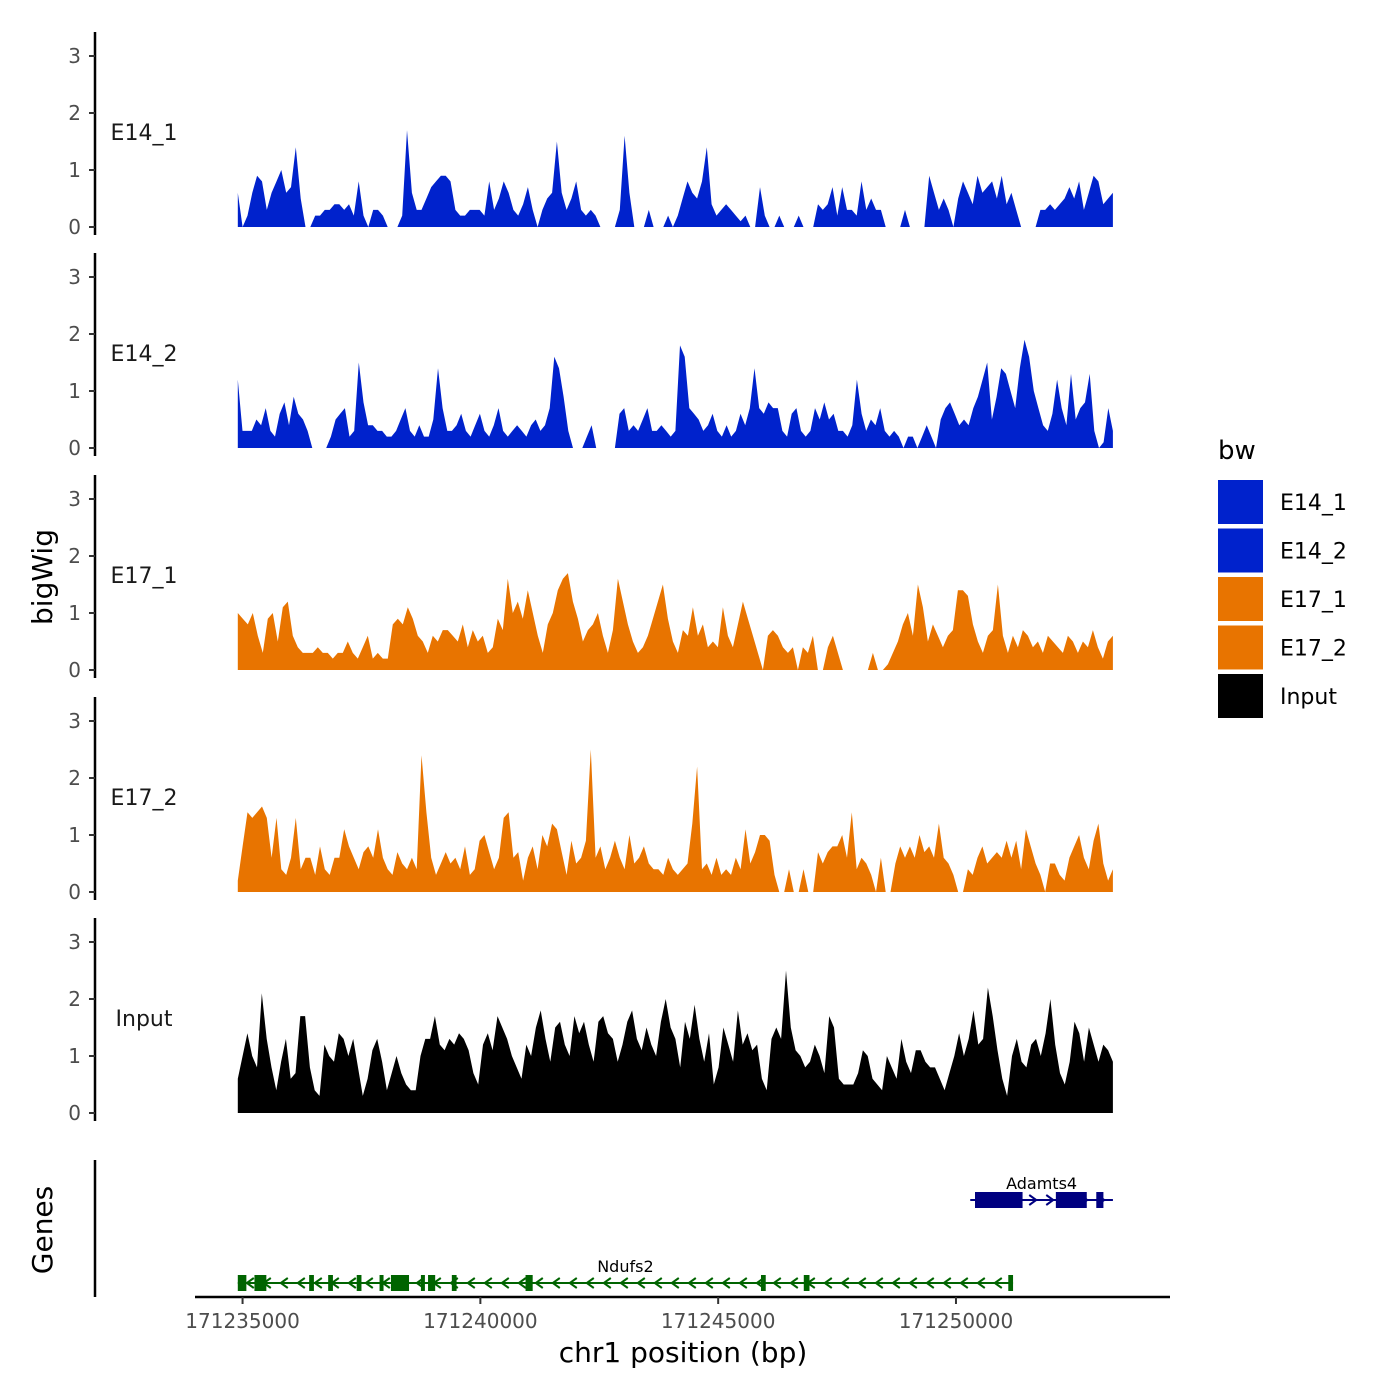  What do you see at coordinates (683, 1352) in the screenshot?
I see `x-axis-title: chr1 position (bp)` at bounding box center [683, 1352].